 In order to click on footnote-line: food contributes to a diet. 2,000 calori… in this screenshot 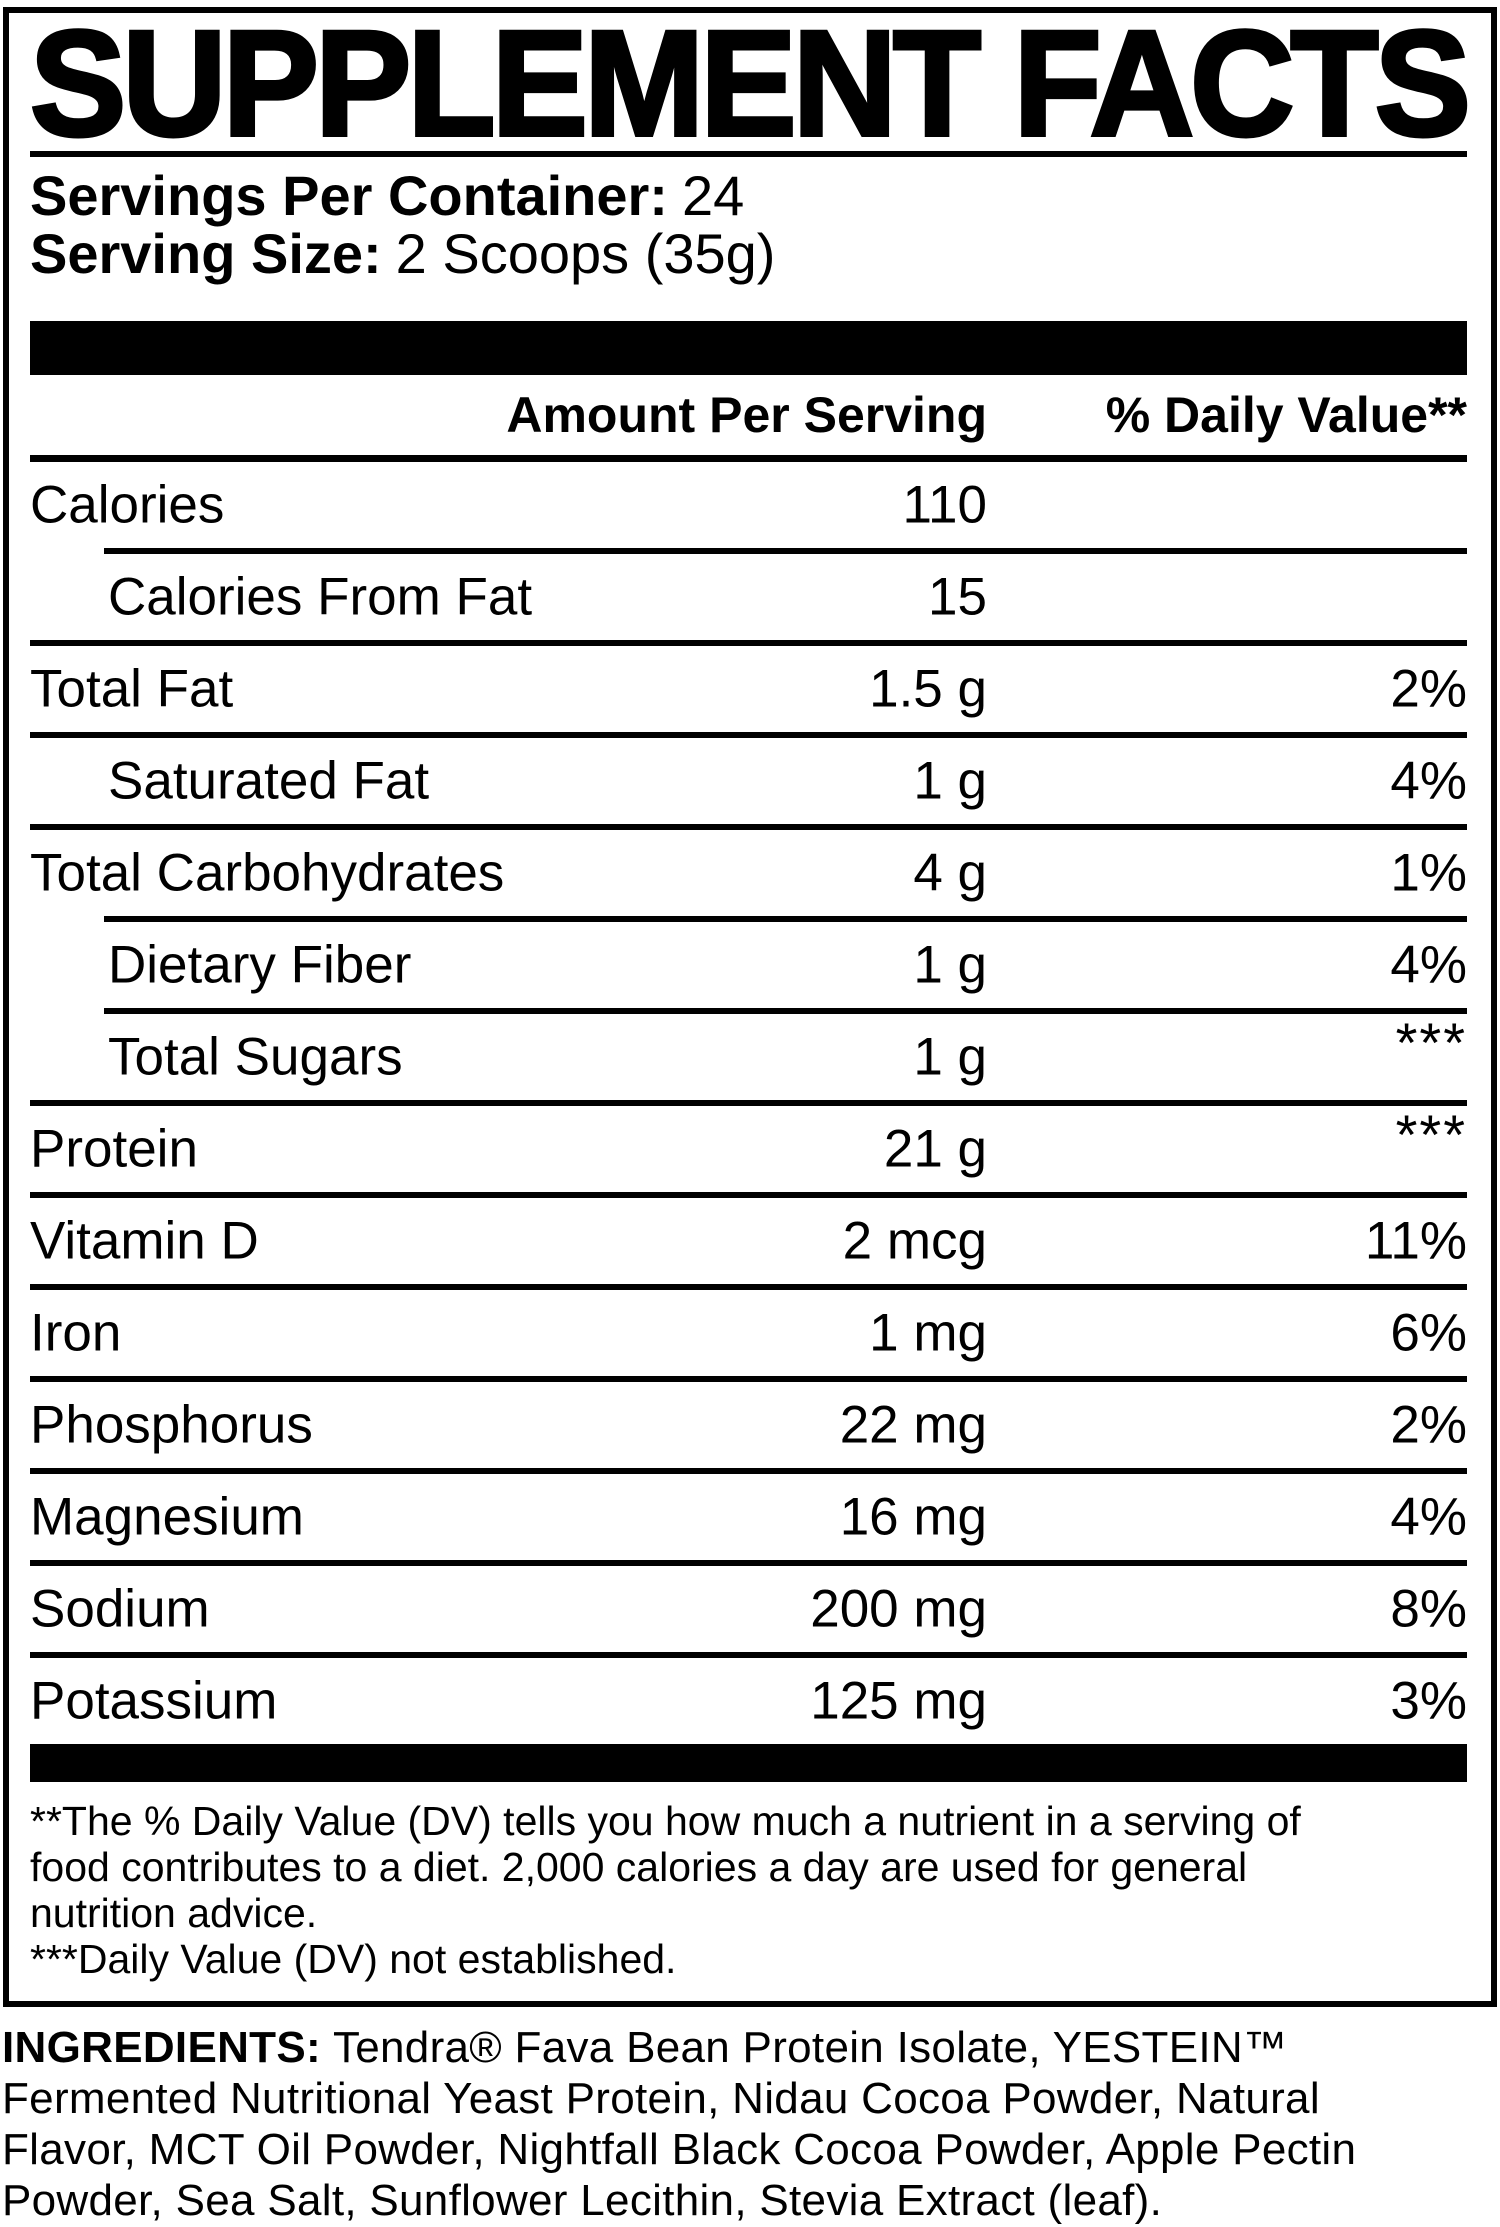, I will do `click(639, 1867)`.